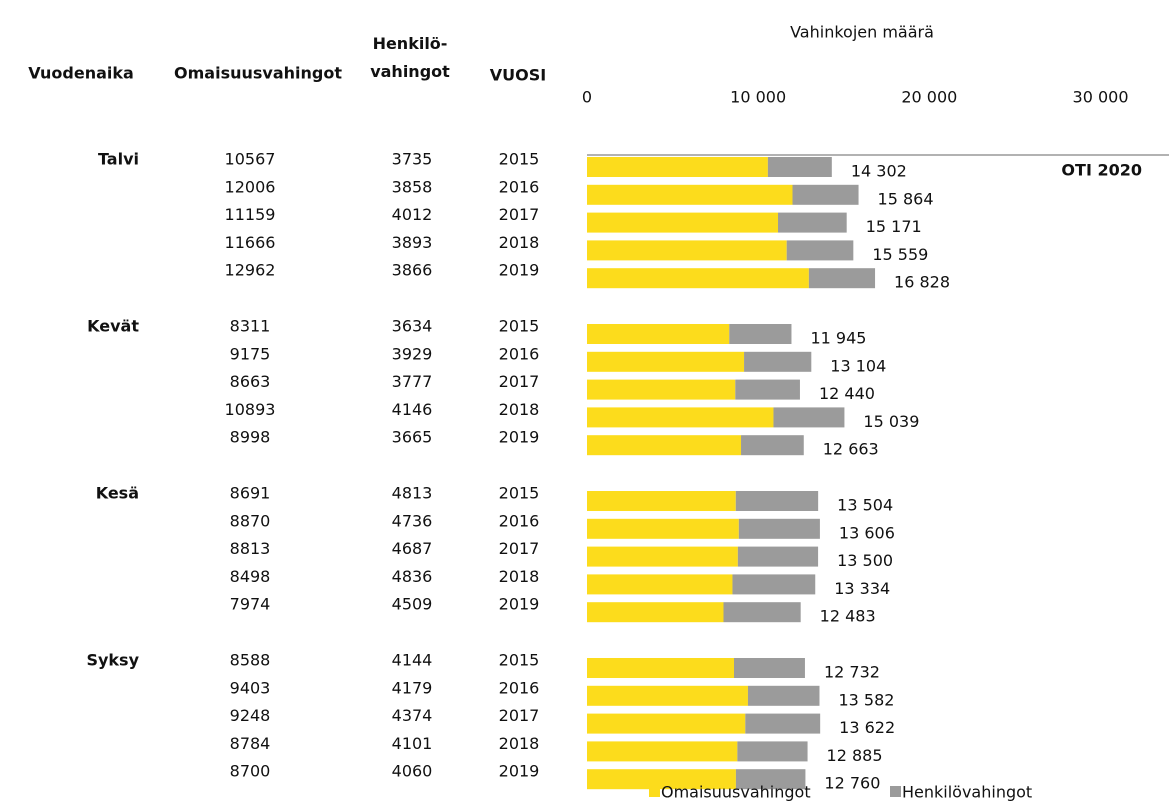 The height and width of the screenshot is (802, 1171). What do you see at coordinates (852, 783) in the screenshot?
I see `total-label: 12 760` at bounding box center [852, 783].